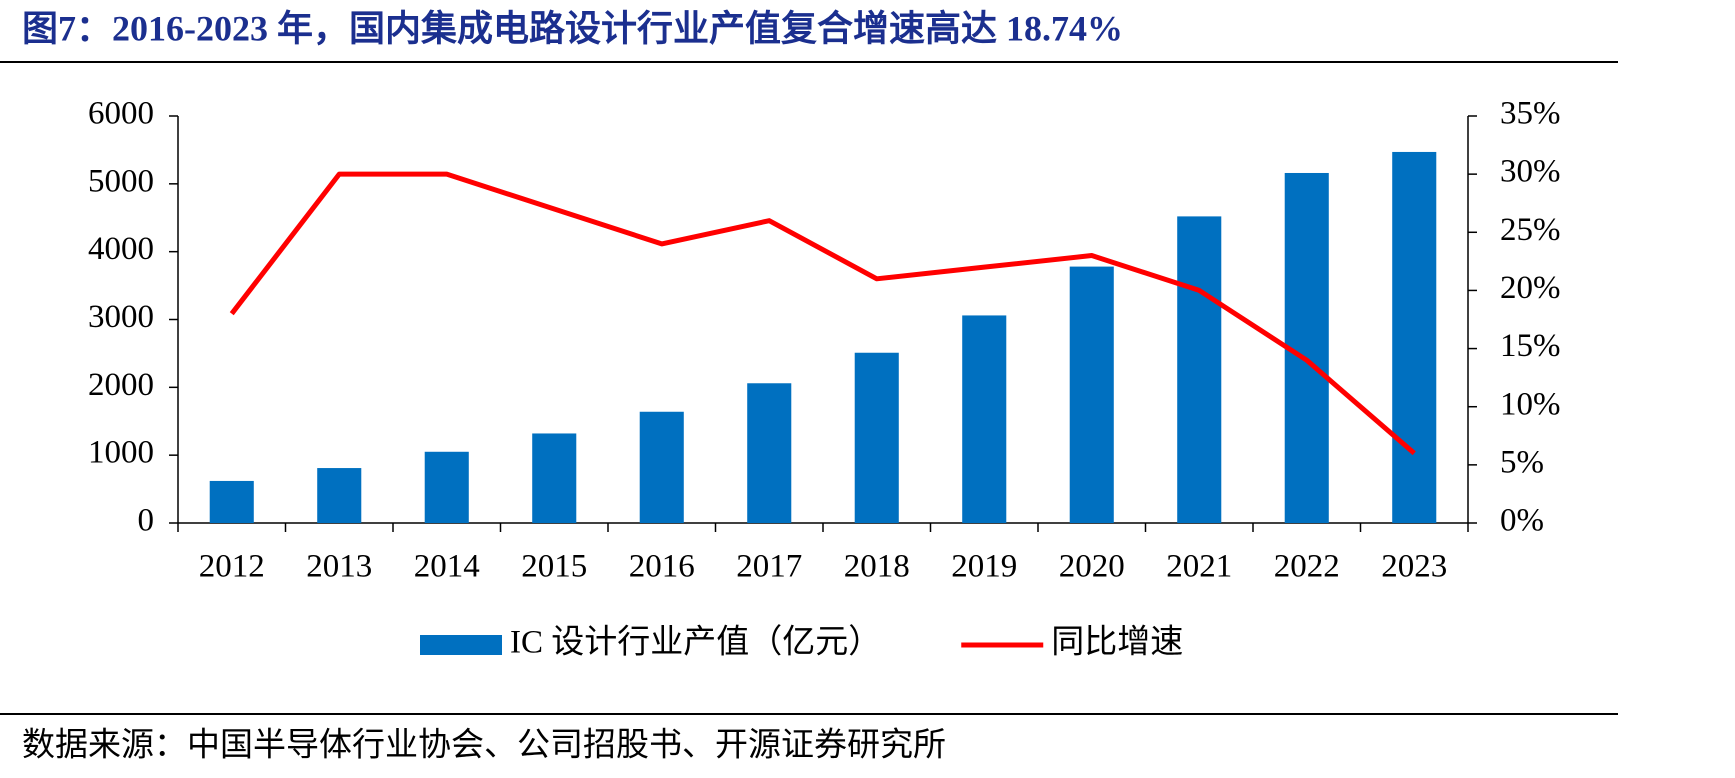 This screenshot has width=1735, height=778. Describe the element at coordinates (146, 521) in the screenshot. I see `y-tick-label: 0` at that location.